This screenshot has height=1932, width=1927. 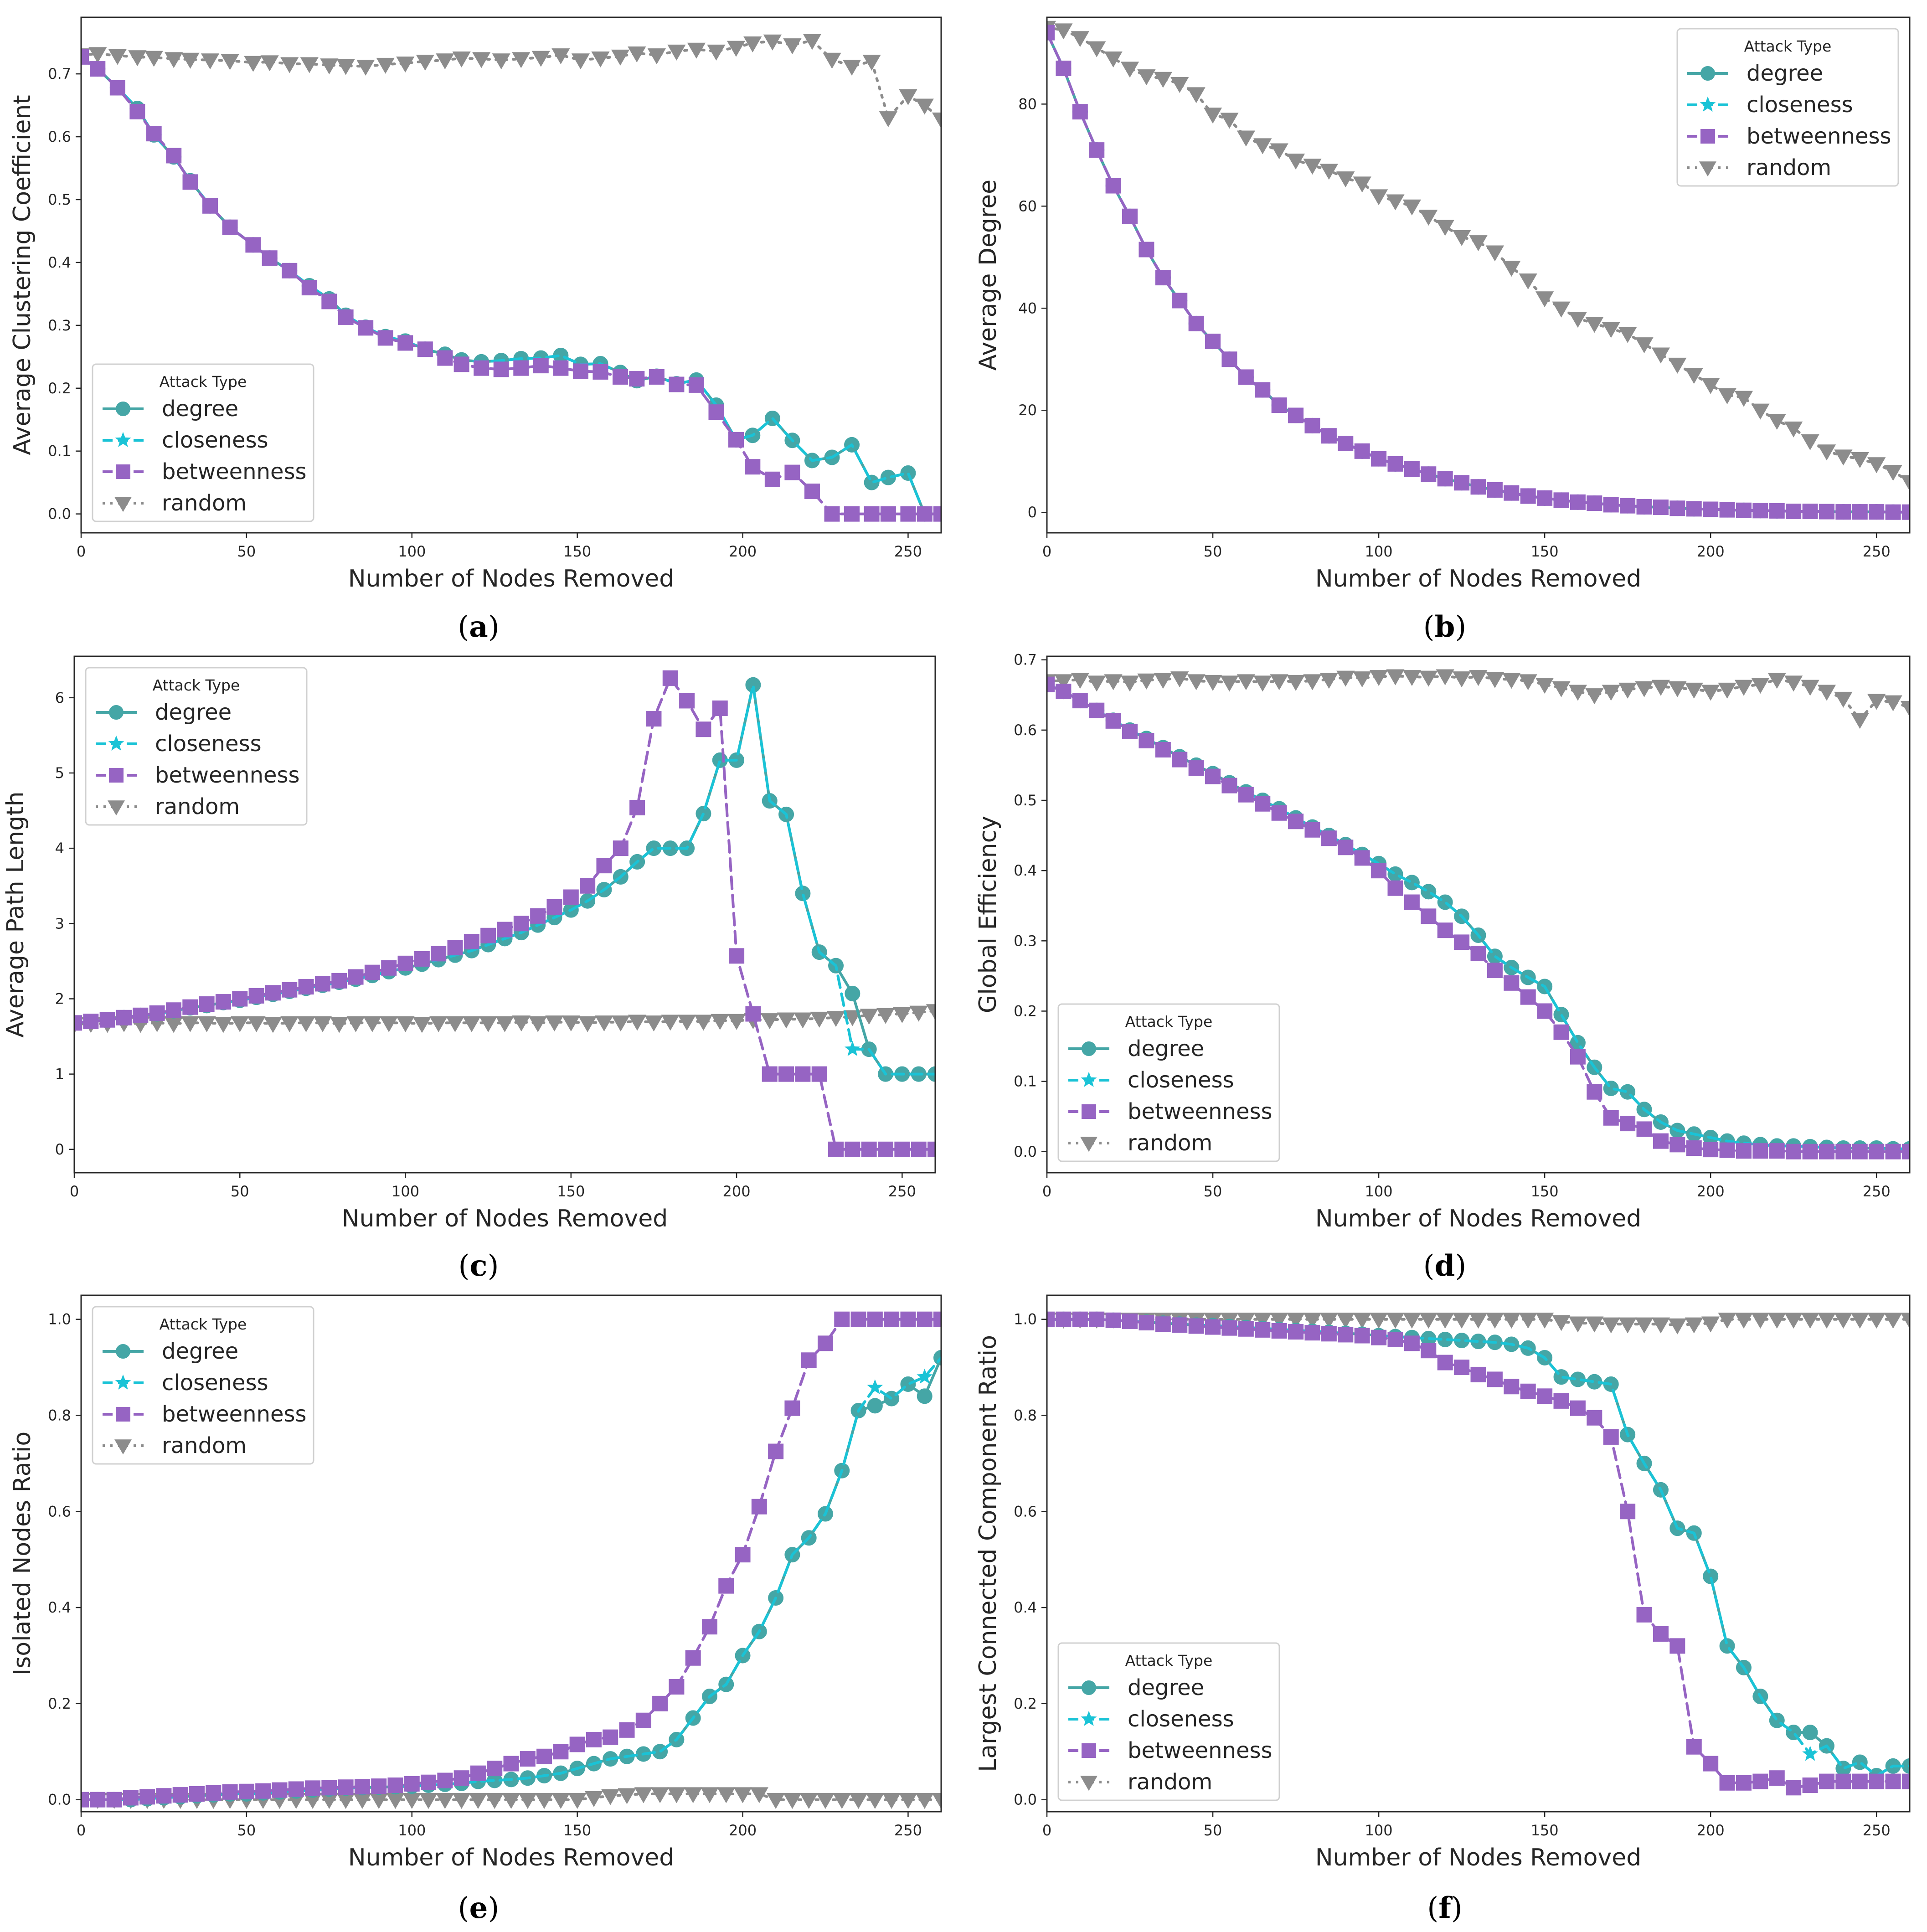 I want to click on legend-frame, so click(x=1168, y=1082).